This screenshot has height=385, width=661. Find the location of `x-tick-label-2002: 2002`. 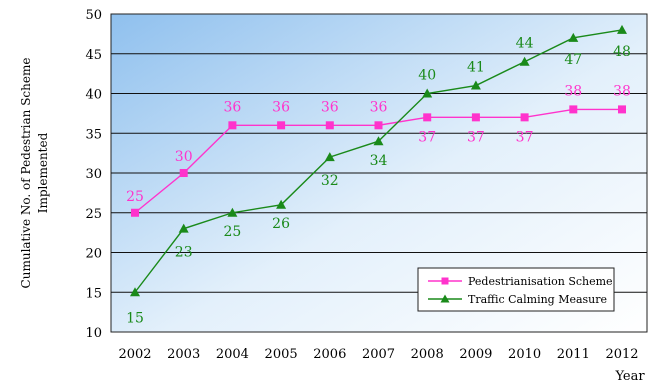

x-tick-label-2002: 2002 is located at coordinates (134, 354).